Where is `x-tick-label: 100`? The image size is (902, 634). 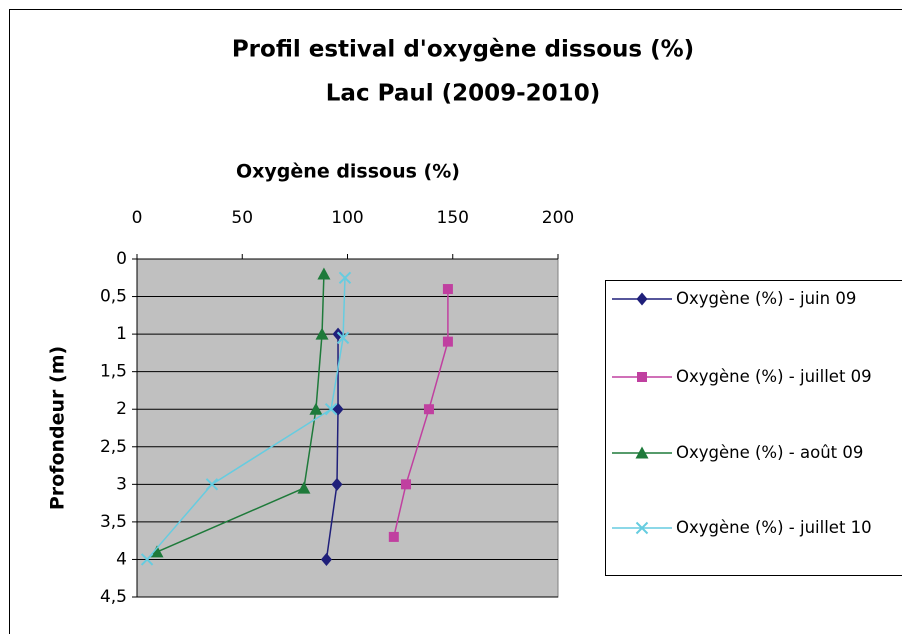
x-tick-label: 100 is located at coordinates (347, 218).